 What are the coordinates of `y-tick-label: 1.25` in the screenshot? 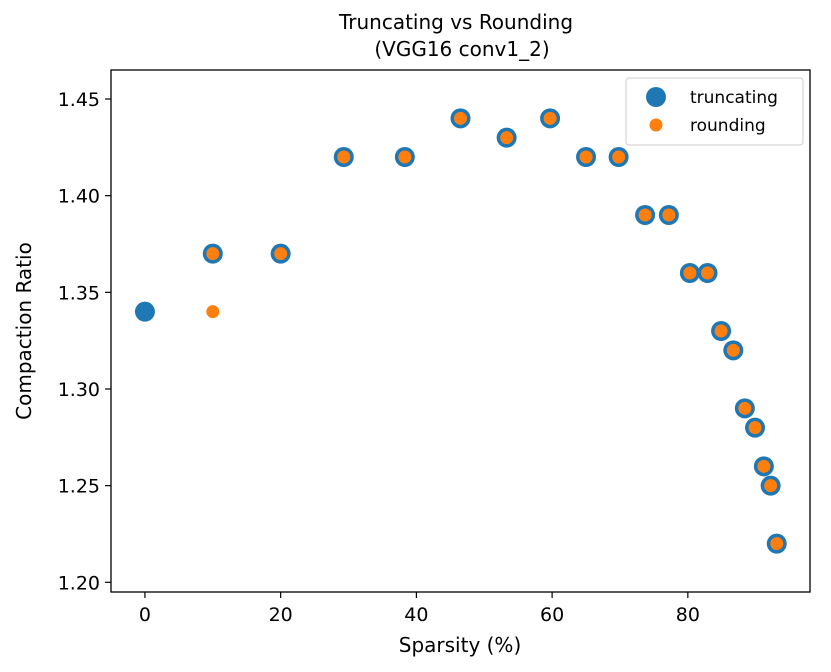 It's located at (79, 487).